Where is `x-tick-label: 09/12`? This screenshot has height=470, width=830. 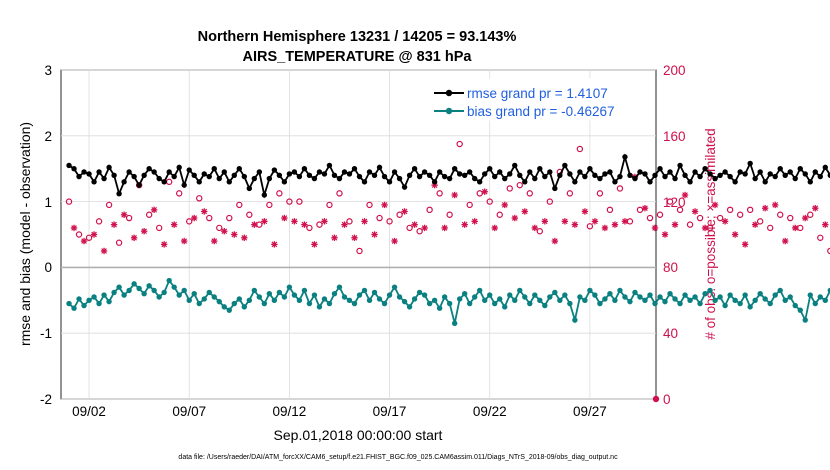
x-tick-label: 09/12 is located at coordinates (289, 411).